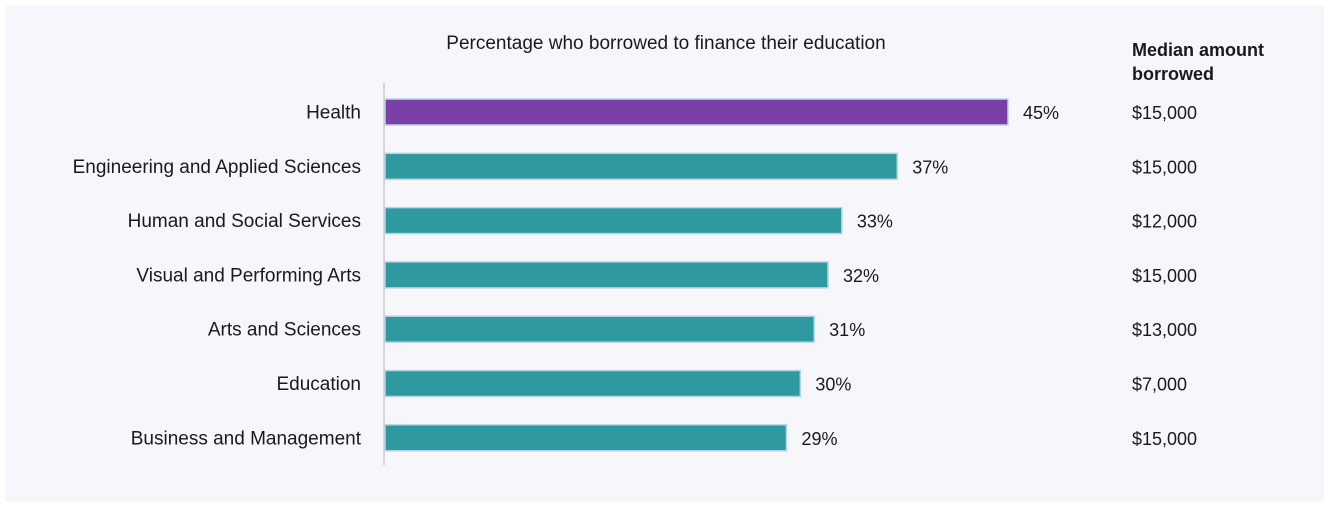  I want to click on category-label: Human and Social Services, so click(244, 221).